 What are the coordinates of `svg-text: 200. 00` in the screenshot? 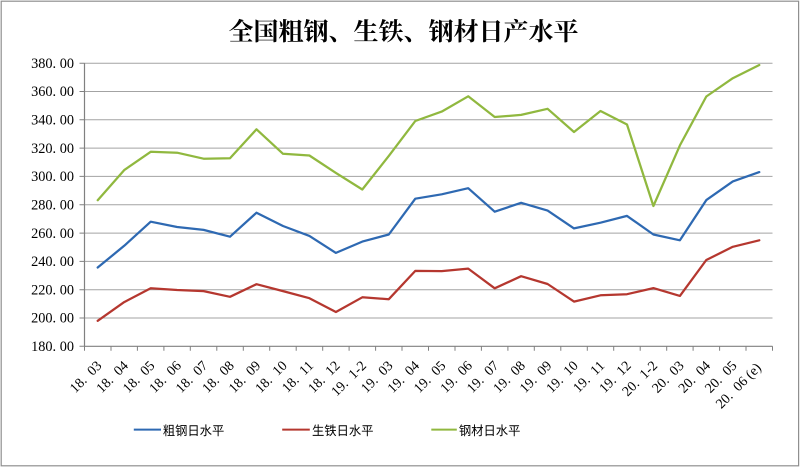 It's located at (52, 319).